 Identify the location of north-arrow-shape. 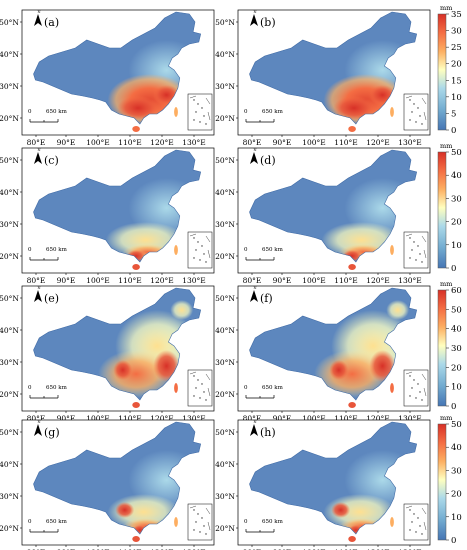
(38, 296).